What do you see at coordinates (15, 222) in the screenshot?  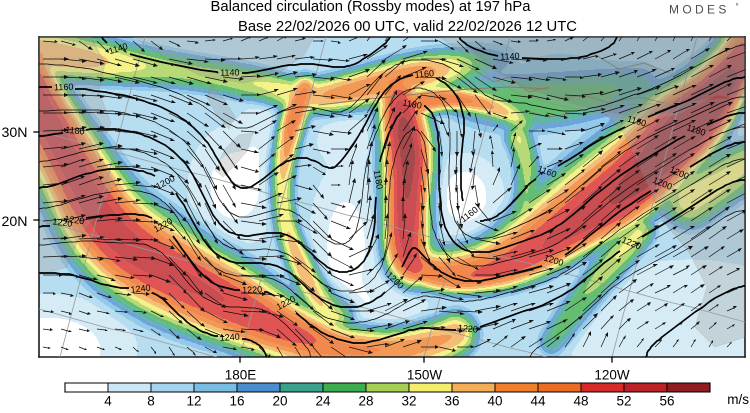 I see `svg-text: 20N` at bounding box center [15, 222].